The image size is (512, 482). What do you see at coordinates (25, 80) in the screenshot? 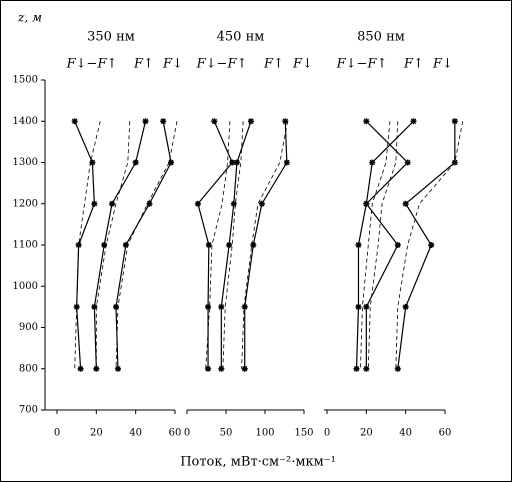
I see `y-tick-label: 1500` at bounding box center [25, 80].